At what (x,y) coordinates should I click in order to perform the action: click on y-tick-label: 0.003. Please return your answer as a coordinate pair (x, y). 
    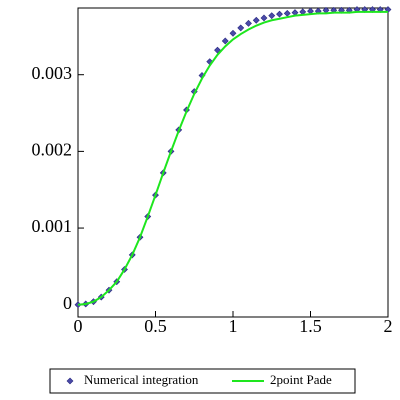
    Looking at the image, I should click on (52, 73).